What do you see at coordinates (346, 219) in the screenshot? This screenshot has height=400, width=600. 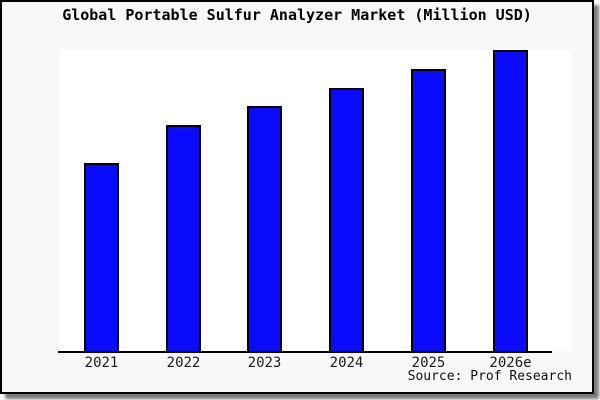 I see `bar-2024` at bounding box center [346, 219].